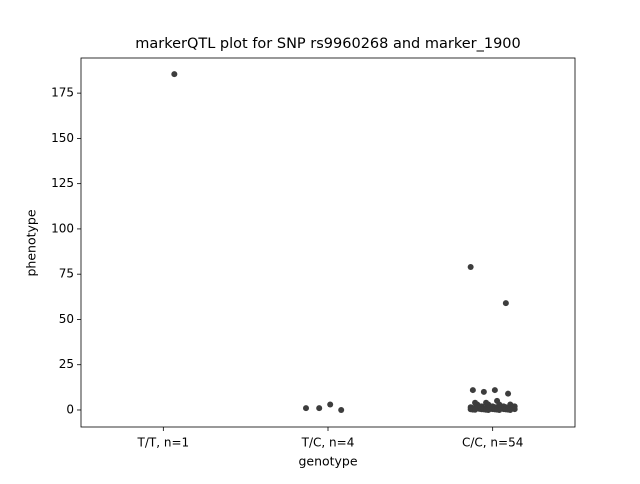  Describe the element at coordinates (66, 319) in the screenshot. I see `y-tick-label: 50` at that location.